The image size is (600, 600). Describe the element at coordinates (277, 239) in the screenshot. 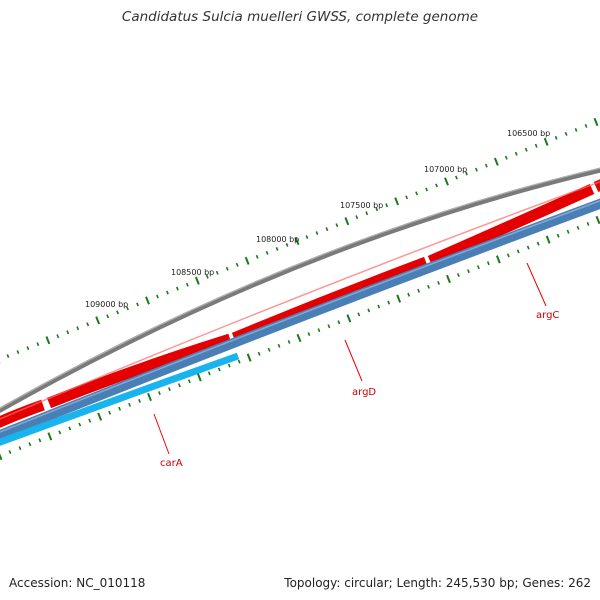

I see `ruler-label: 108000 bp` at that location.